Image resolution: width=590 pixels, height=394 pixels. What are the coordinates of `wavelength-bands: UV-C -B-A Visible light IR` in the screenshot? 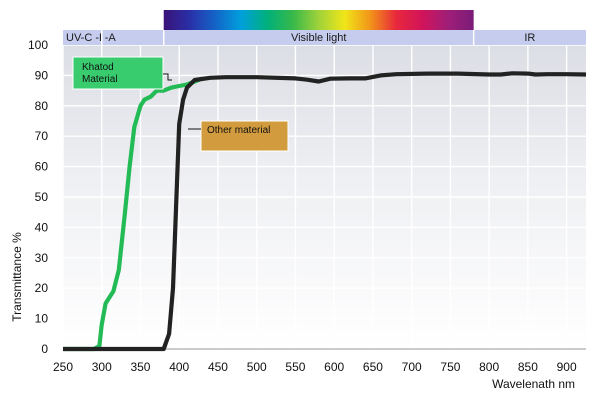 It's located at (324, 37).